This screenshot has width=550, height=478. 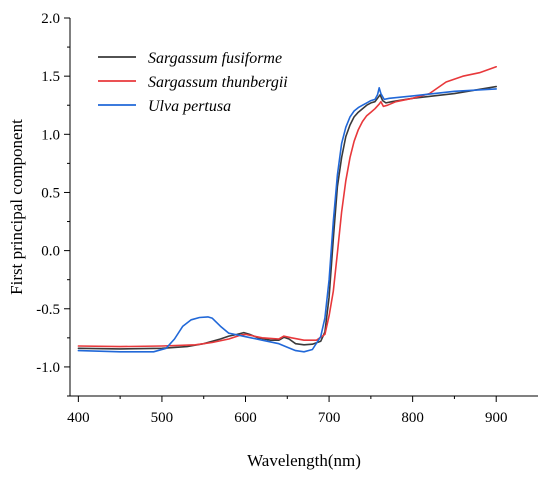 I want to click on y-tick-label: 2.0, so click(x=50, y=19).